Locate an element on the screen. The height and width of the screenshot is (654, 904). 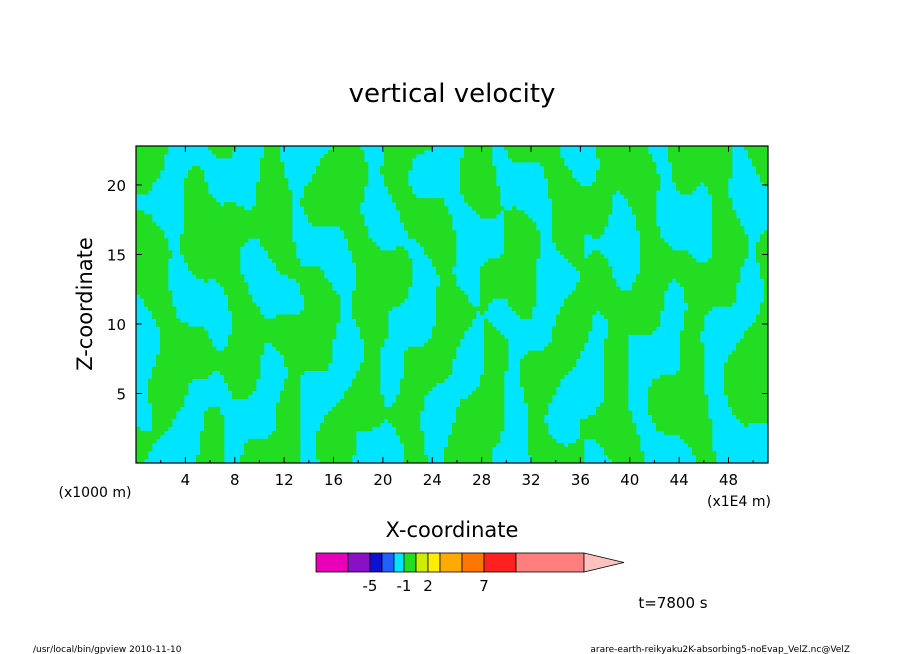
x-tick-label: 4 is located at coordinates (186, 480).